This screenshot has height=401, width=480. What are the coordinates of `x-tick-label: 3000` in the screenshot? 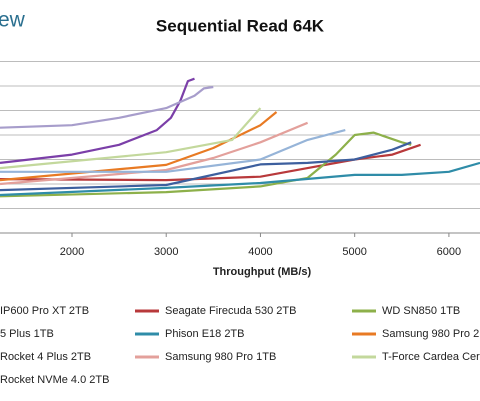 It's located at (166, 252).